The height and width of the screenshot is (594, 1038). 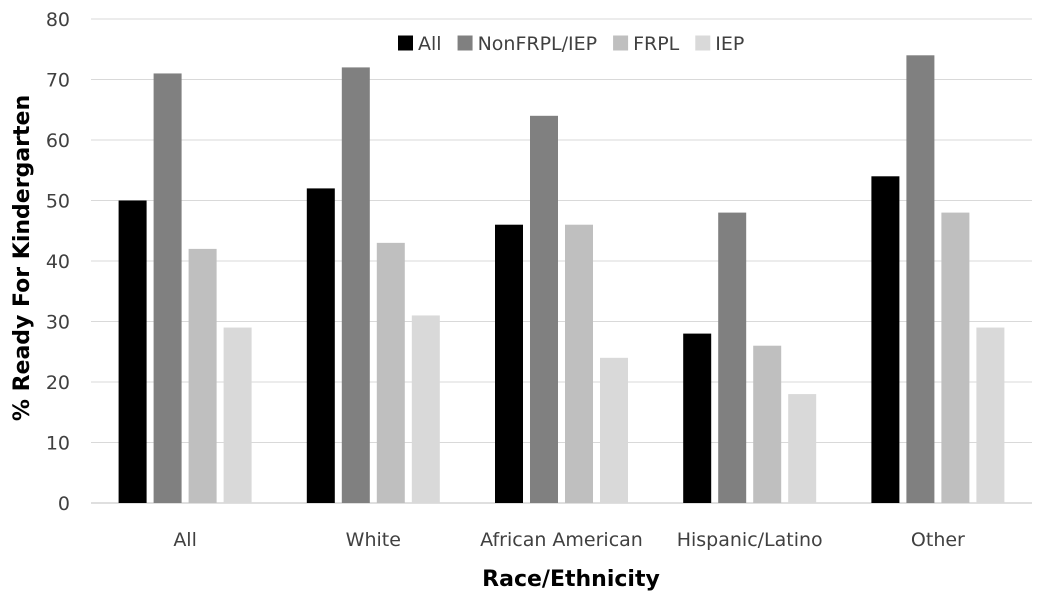 What do you see at coordinates (58, 444) in the screenshot?
I see `y-tick-label: 10` at bounding box center [58, 444].